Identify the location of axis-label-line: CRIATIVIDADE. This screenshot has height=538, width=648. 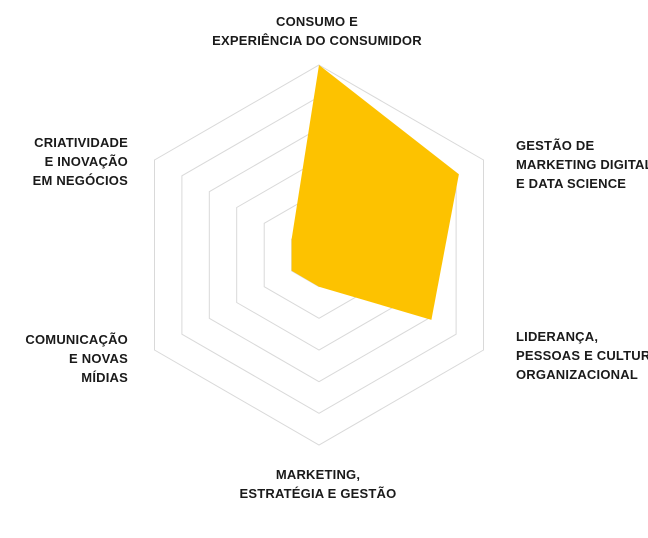
(81, 142).